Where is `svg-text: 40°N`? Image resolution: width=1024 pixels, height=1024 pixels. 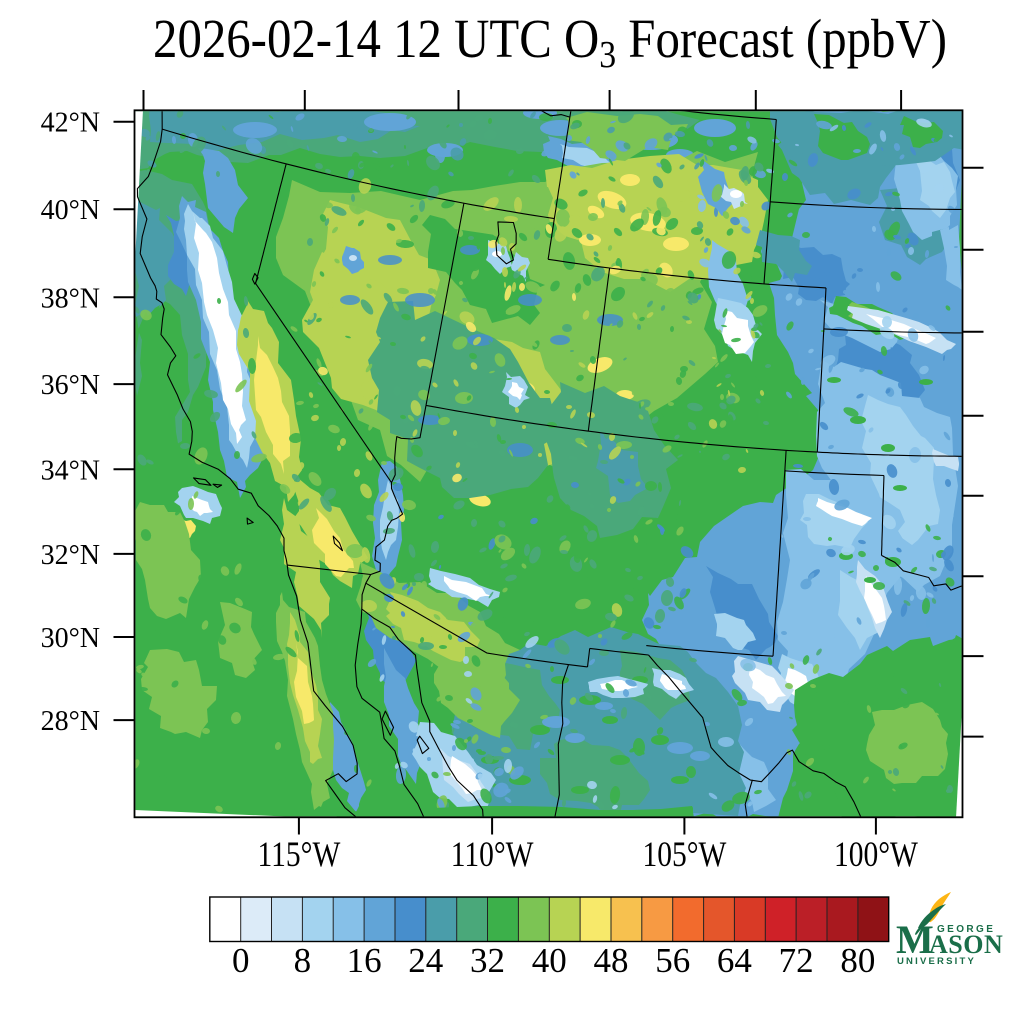 svg-text: 40°N is located at coordinates (70, 210).